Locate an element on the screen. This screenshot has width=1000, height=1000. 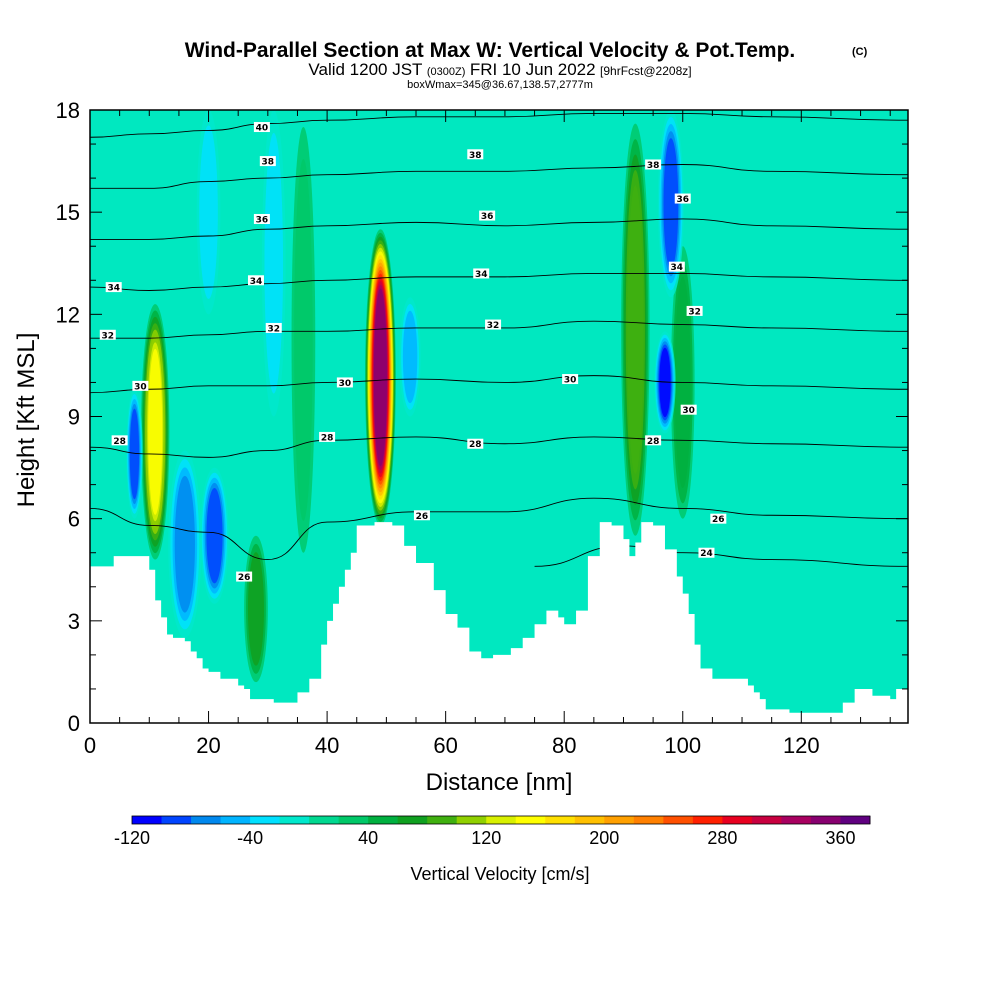
colorbar-tick-label: 280 is located at coordinates (722, 838).